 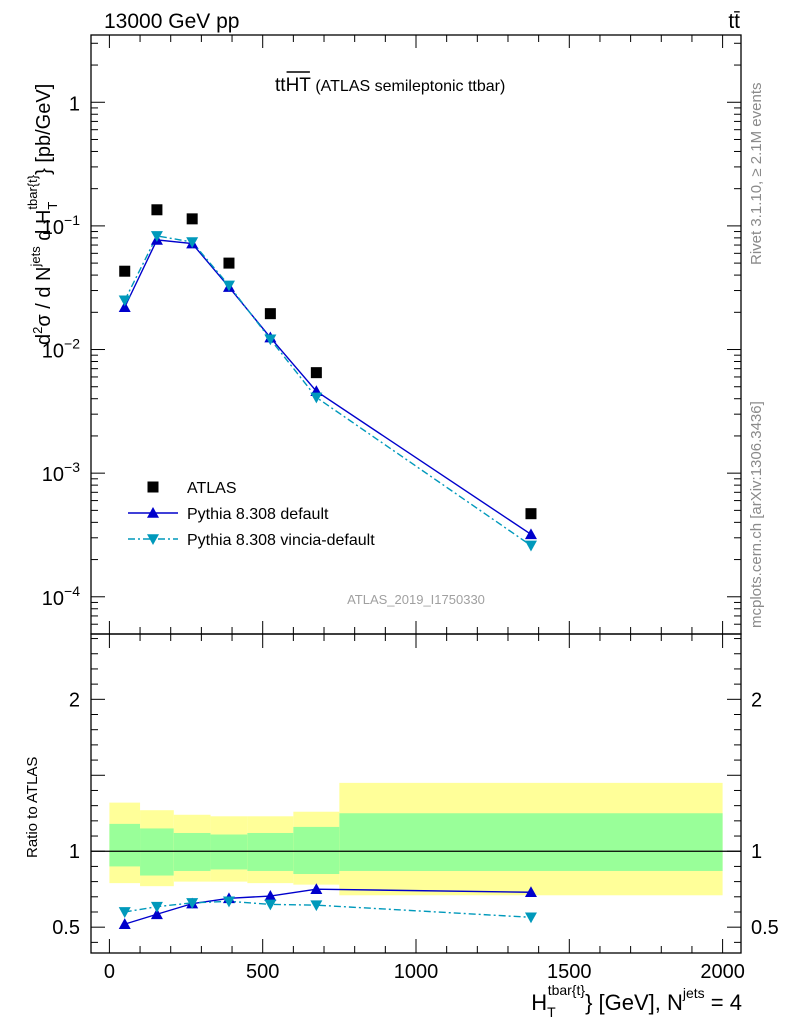 What do you see at coordinates (171, 21) in the screenshot?
I see `energy-label: 13000 GeV pp` at bounding box center [171, 21].